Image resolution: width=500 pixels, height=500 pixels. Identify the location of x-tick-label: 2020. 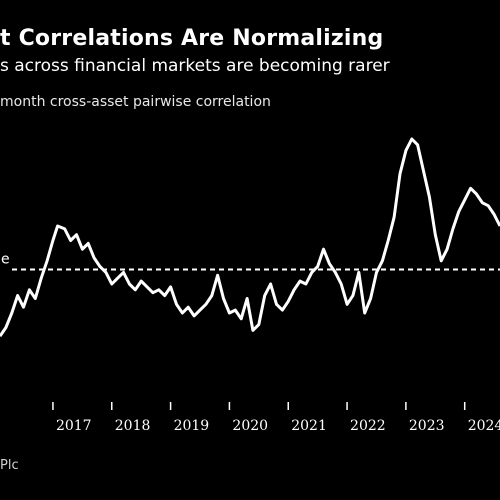
(250, 426).